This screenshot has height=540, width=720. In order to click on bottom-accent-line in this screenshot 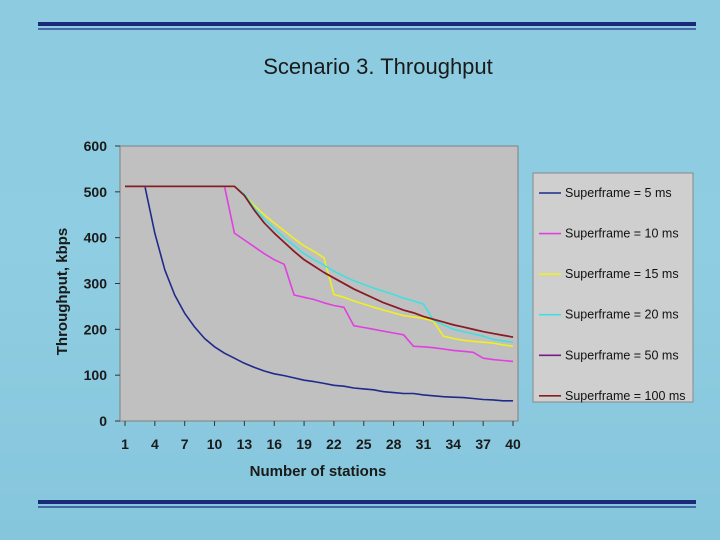, I will do `click(367, 507)`.